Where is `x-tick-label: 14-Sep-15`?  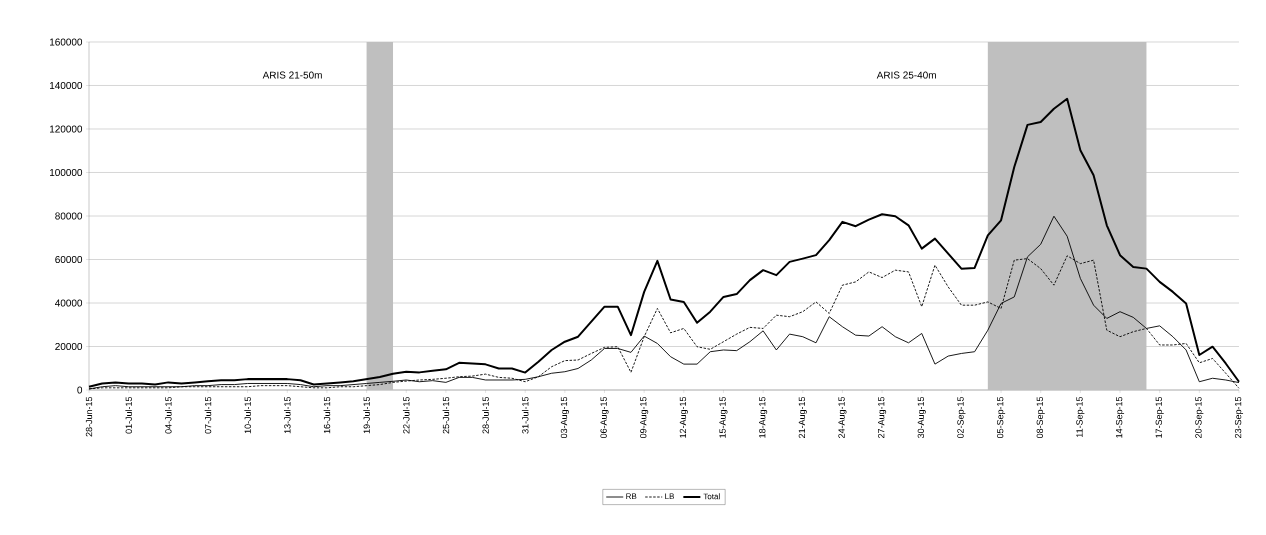
x-tick-label: 14-Sep-15 is located at coordinates (1120, 417).